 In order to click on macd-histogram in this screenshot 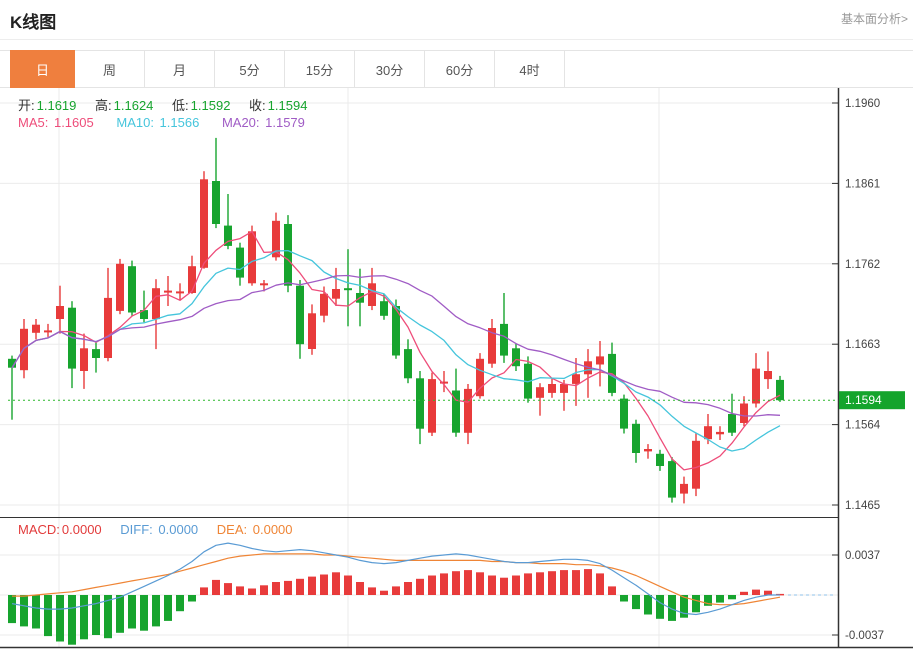, I will do `click(396, 607)`.